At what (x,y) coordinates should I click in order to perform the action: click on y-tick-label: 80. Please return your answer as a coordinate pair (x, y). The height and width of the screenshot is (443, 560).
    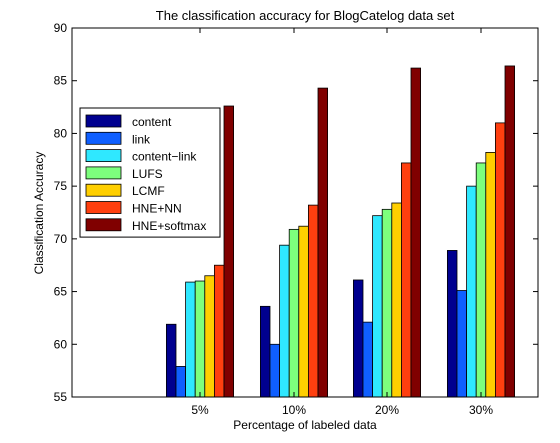
    Looking at the image, I should click on (61, 133).